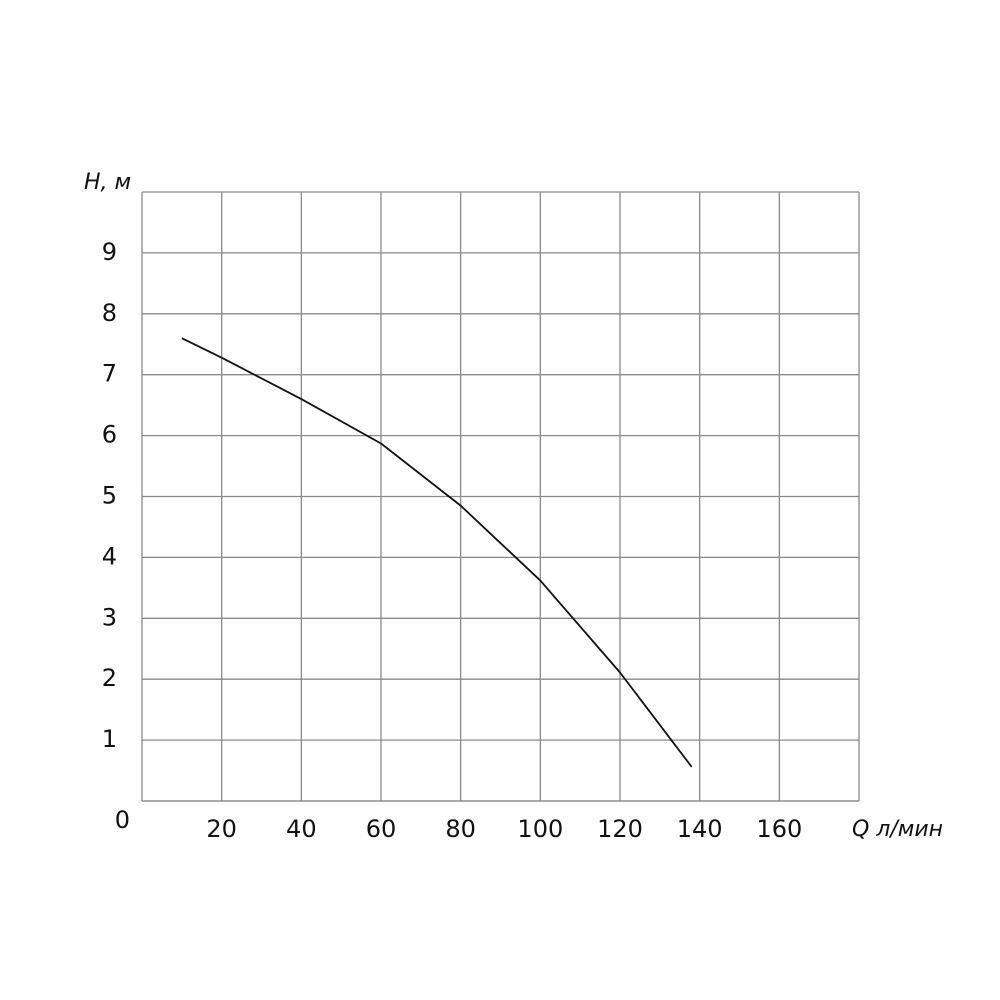  What do you see at coordinates (109, 374) in the screenshot?
I see `y-tick-label: 7` at bounding box center [109, 374].